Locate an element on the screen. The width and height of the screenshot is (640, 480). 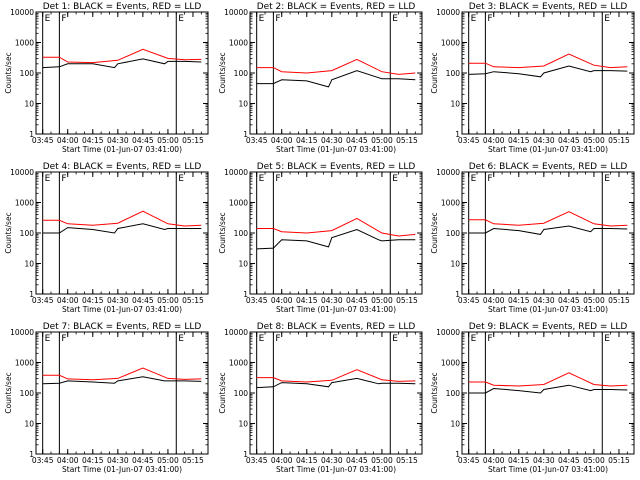
panel-title: Det 5: BLACK = Events, RED = LLD is located at coordinates (336, 167).